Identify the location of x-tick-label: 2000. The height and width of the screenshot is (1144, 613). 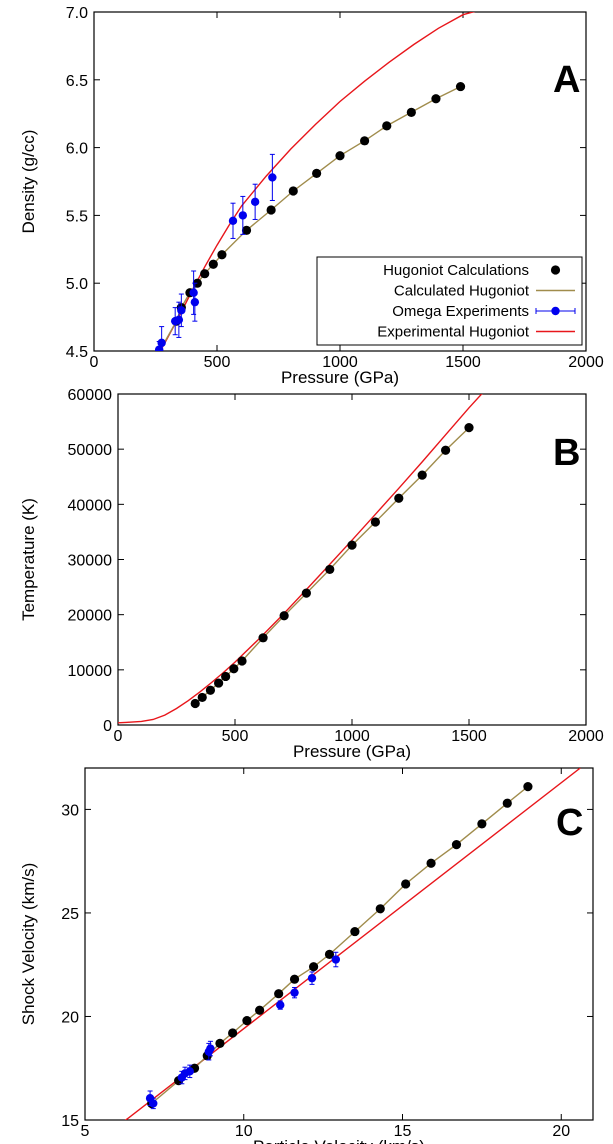
(586, 362).